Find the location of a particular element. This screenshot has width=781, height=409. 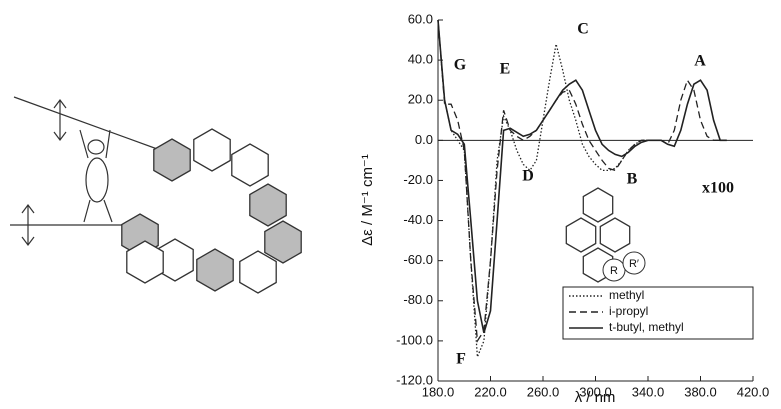

inset-label: R′ is located at coordinates (634, 264).